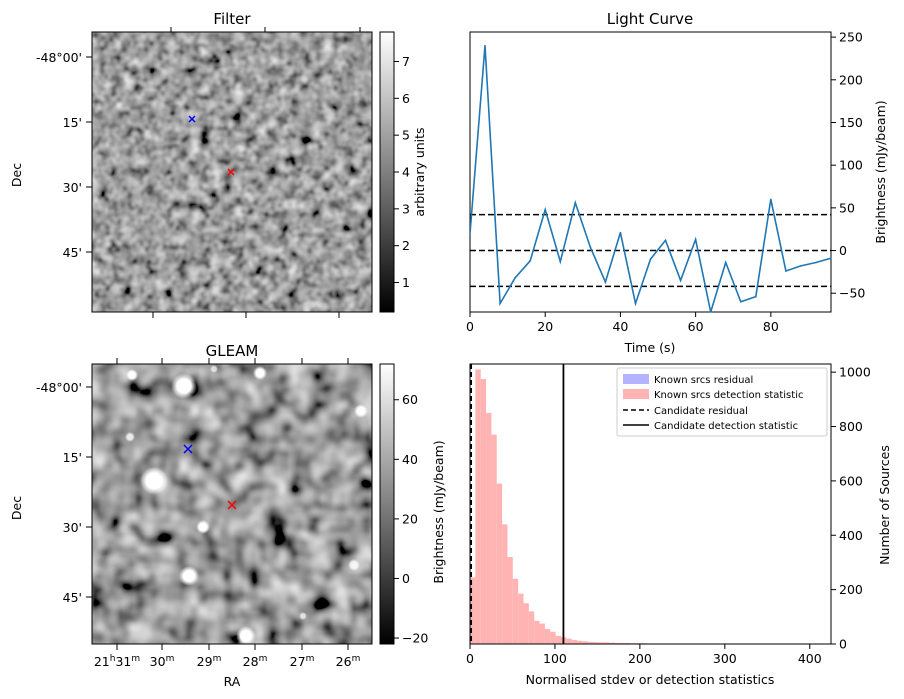  I want to click on gleam-colorbar-ticks: −20 0 20 40 60, so click(411, 519).